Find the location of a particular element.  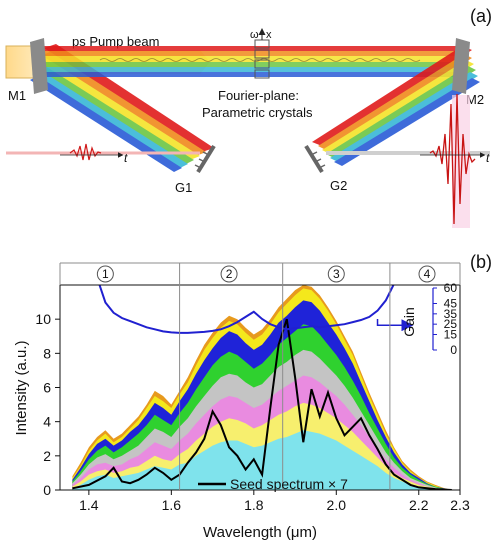

time-label-2: t is located at coordinates (488, 158).